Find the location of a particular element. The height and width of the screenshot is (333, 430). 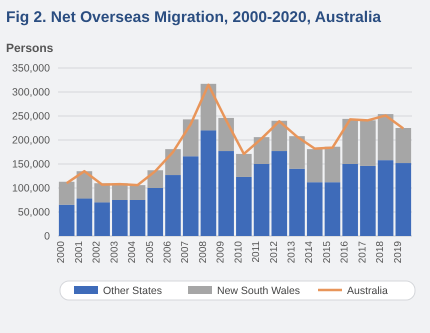

legend-label: Australia is located at coordinates (367, 291).